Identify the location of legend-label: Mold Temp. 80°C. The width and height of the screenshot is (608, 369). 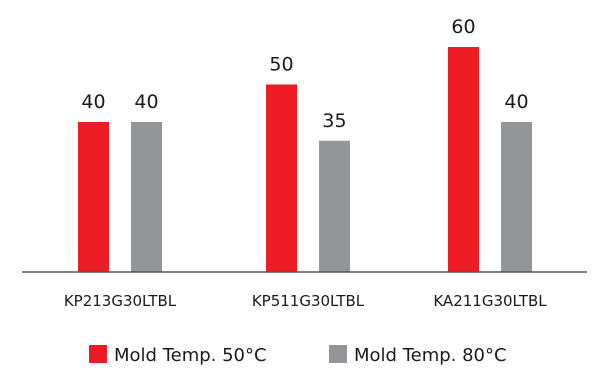
(430, 355).